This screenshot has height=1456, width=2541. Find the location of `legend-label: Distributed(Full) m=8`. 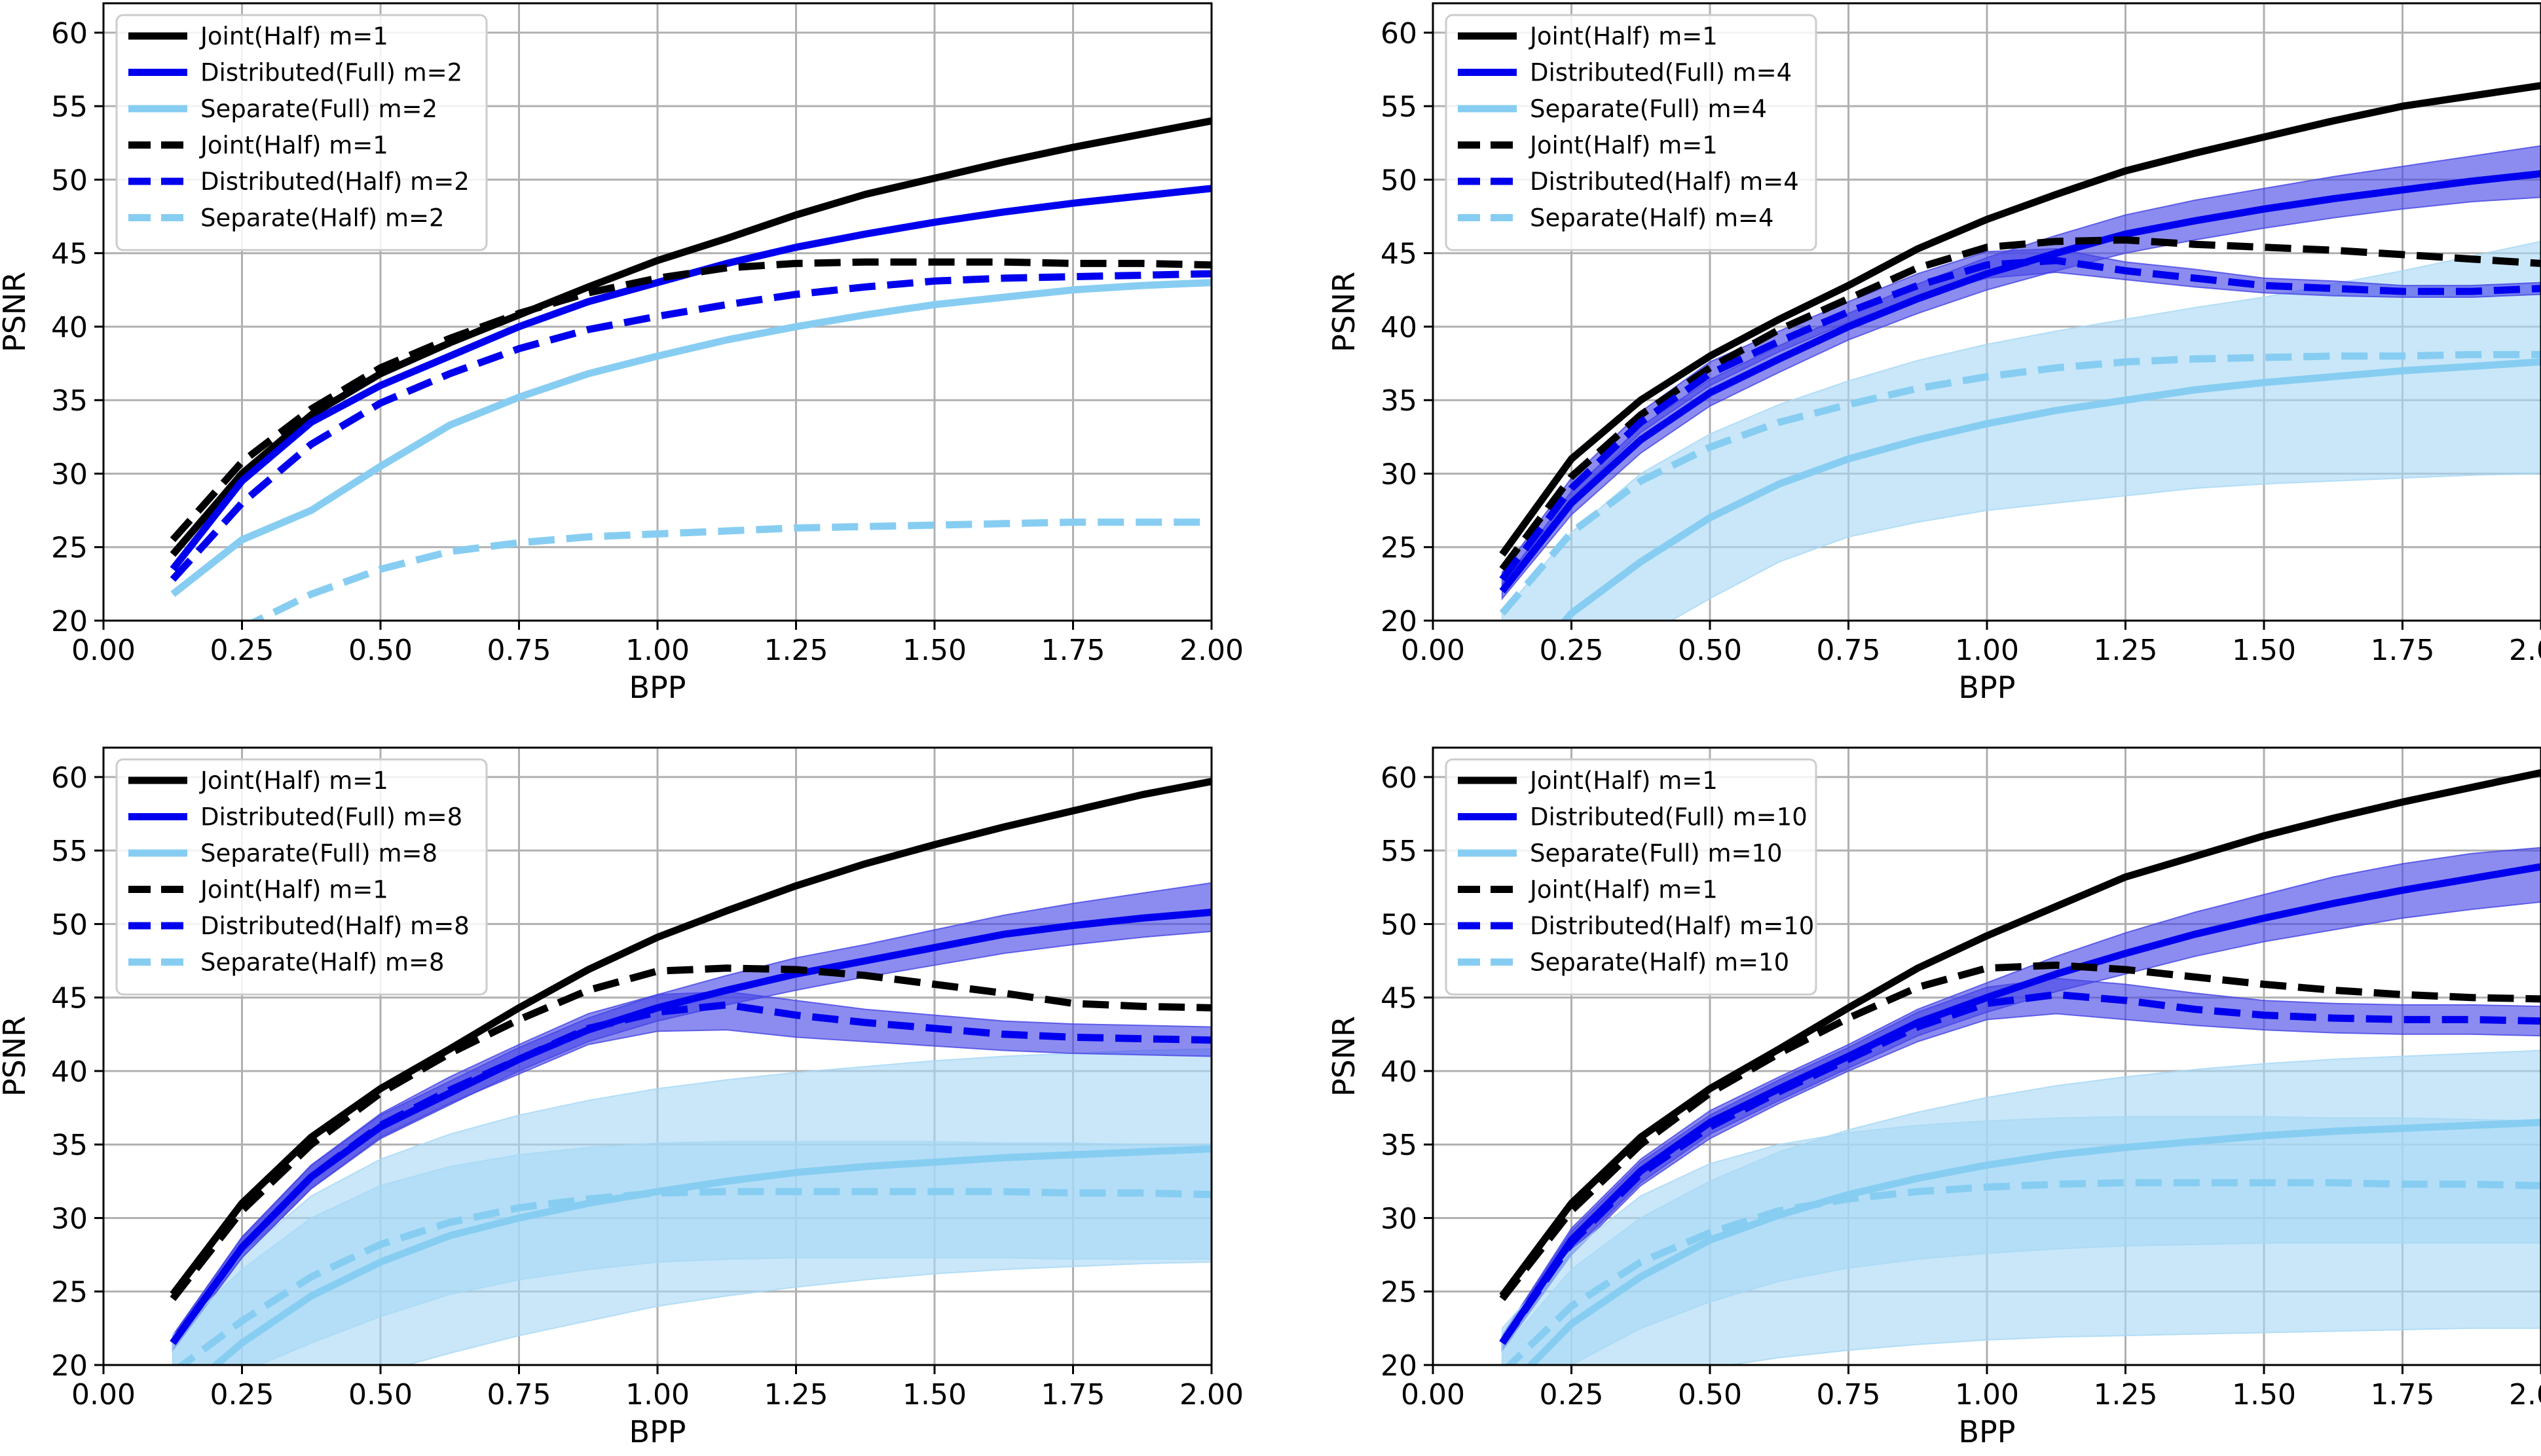

legend-label: Distributed(Full) m=8 is located at coordinates (331, 817).